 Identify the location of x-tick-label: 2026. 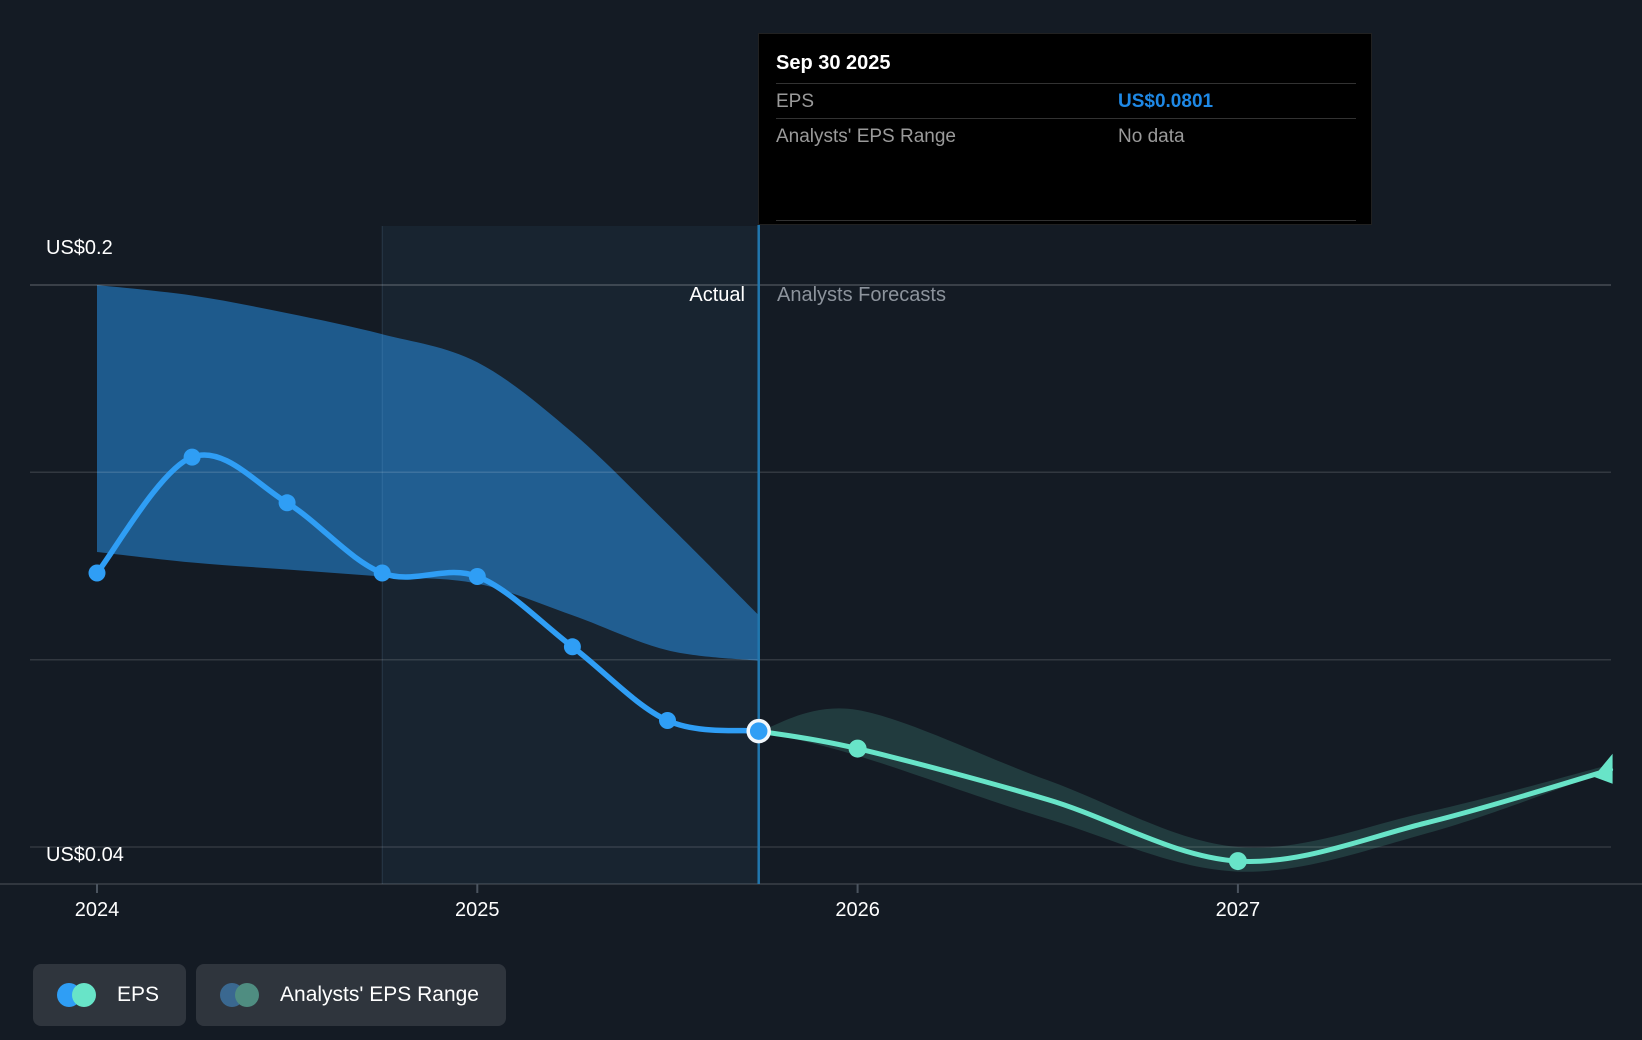
(857, 910).